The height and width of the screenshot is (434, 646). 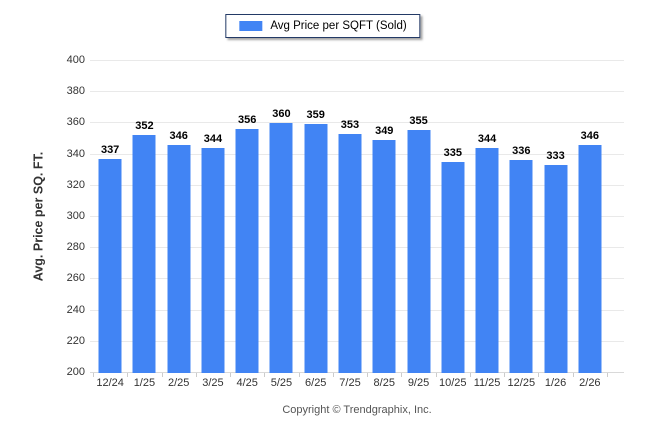 What do you see at coordinates (453, 383) in the screenshot?
I see `x-tick-label: 10/25` at bounding box center [453, 383].